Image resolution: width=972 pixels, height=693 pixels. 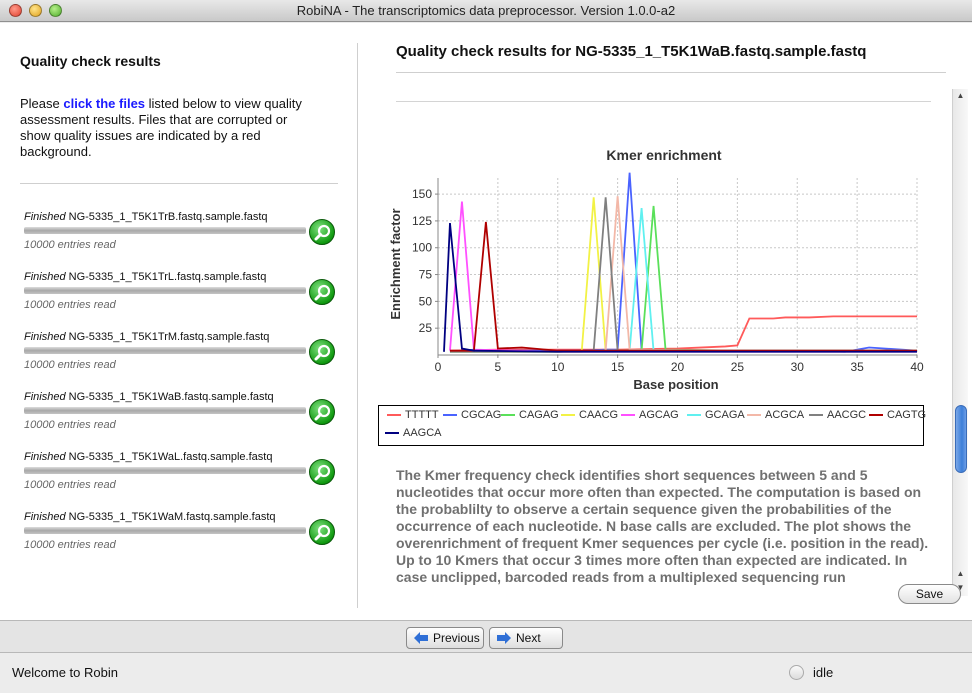 I want to click on results-scrollbar: ▲ ▲ ▼, so click(x=960, y=342).